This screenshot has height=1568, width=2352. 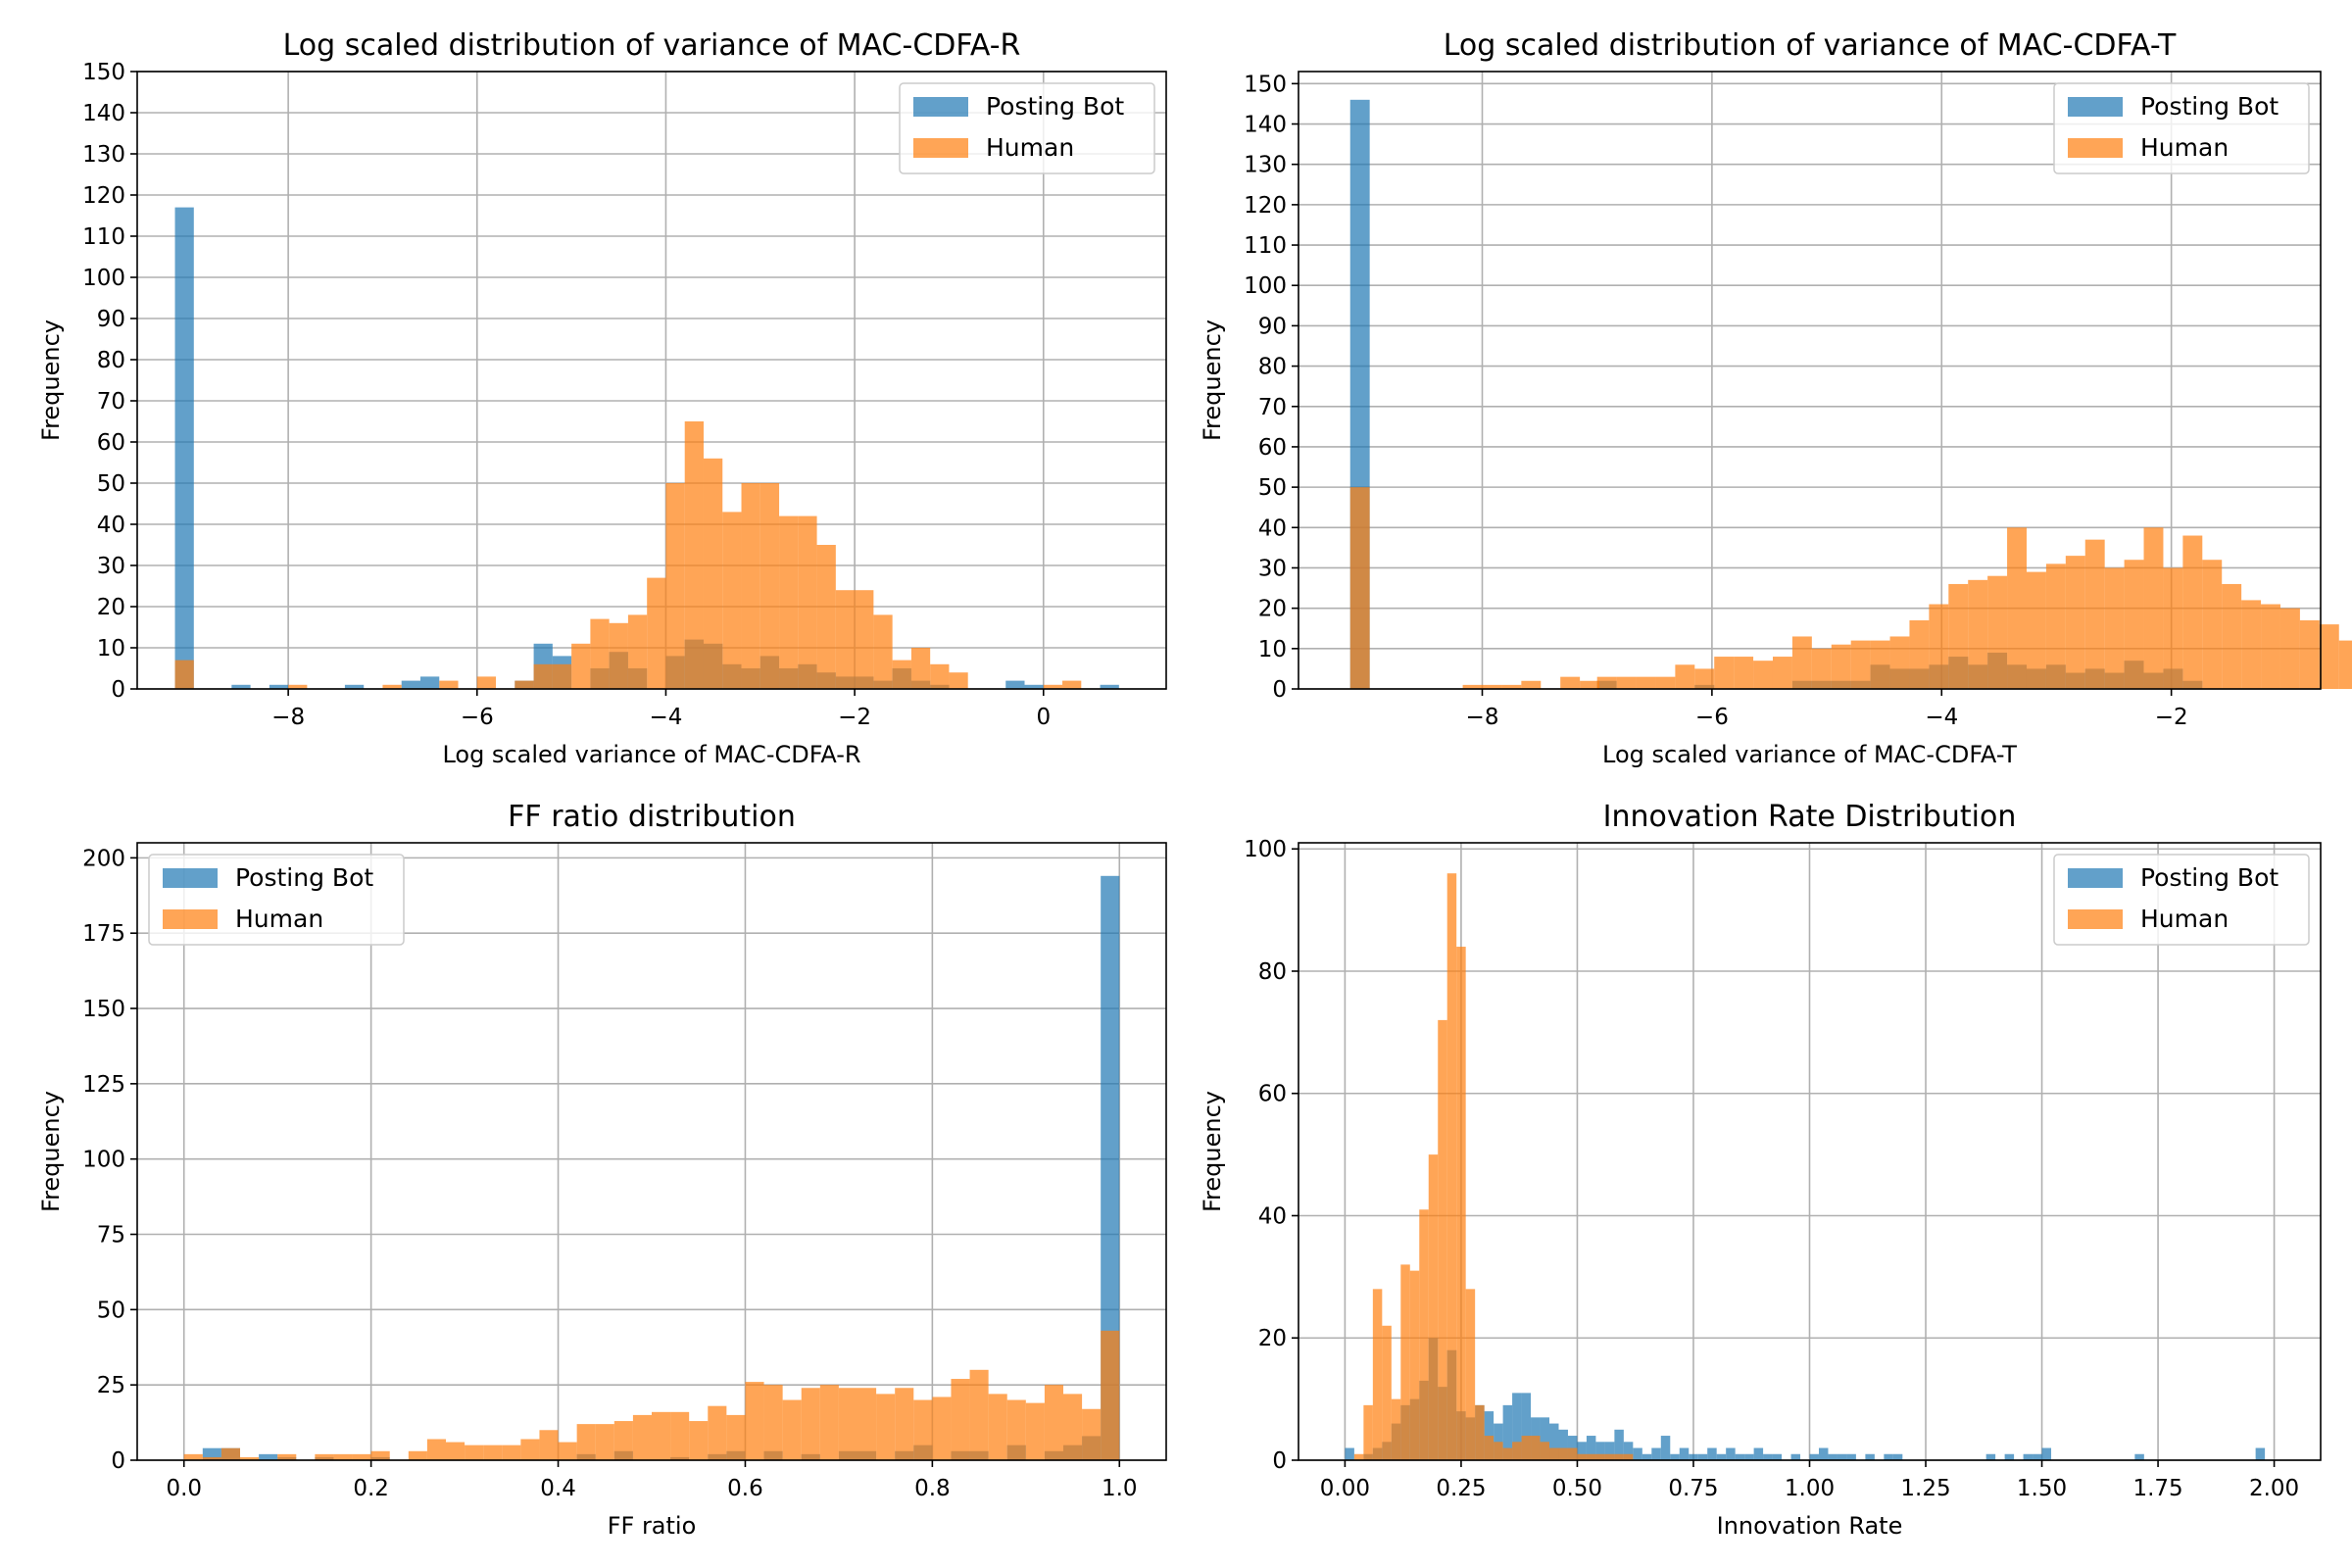 What do you see at coordinates (111, 1385) in the screenshot?
I see `y-tick-label: 25` at bounding box center [111, 1385].